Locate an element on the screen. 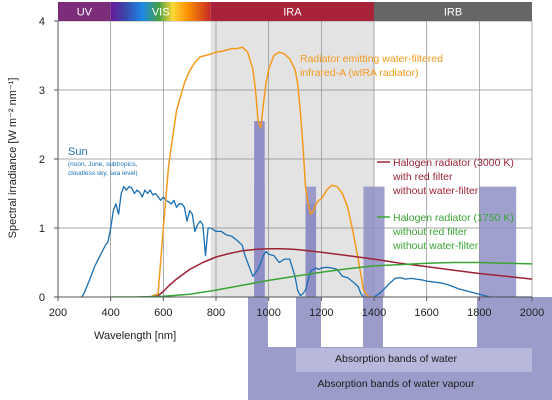 The width and height of the screenshot is (552, 400). x-tick-label: 1400 is located at coordinates (374, 313).